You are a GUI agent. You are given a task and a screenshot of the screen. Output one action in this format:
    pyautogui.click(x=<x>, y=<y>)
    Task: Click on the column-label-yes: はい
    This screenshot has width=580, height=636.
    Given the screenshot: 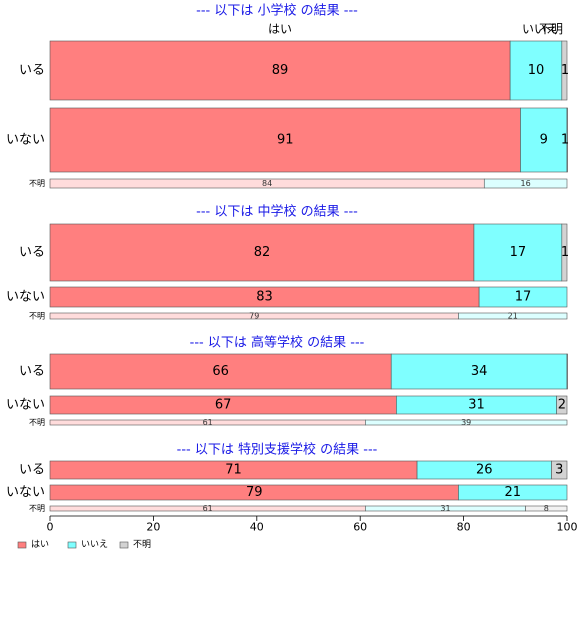 What is the action you would take?
    pyautogui.click(x=280, y=29)
    